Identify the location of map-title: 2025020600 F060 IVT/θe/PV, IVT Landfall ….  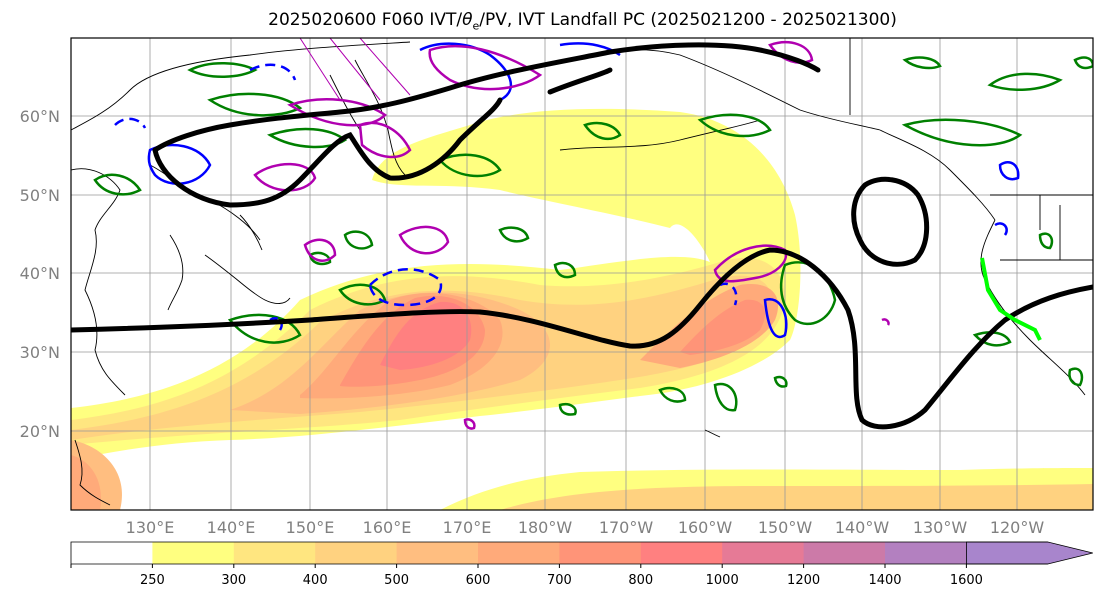
(582, 21).